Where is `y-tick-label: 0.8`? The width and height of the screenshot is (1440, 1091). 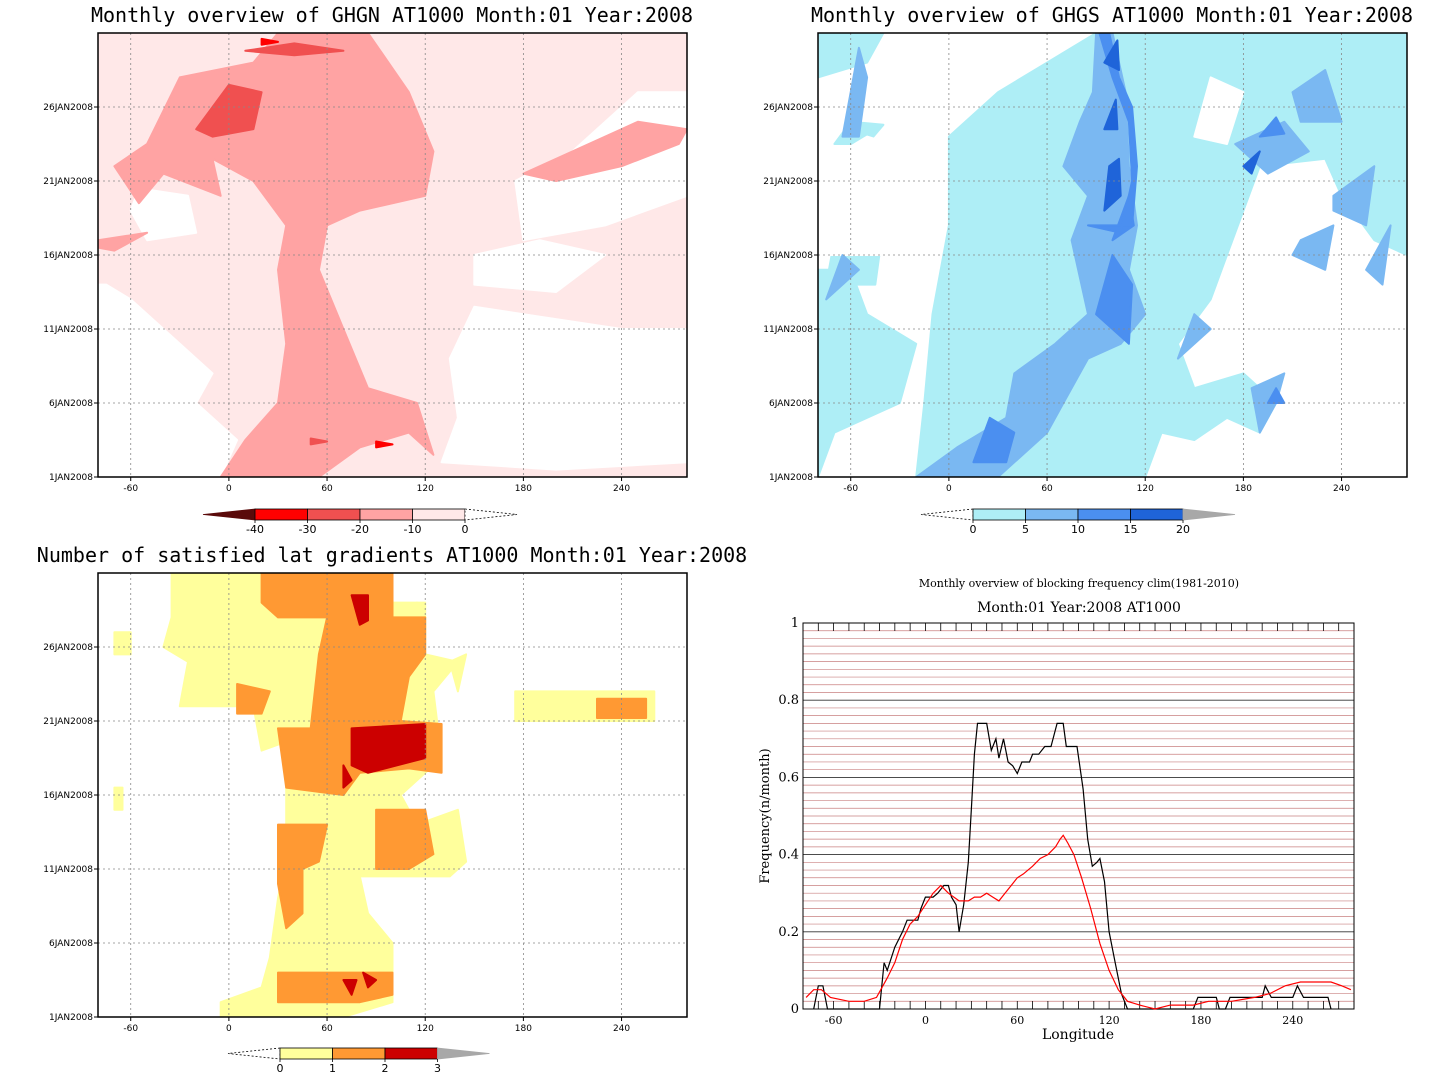
y-tick-label: 0.8 is located at coordinates (788, 700).